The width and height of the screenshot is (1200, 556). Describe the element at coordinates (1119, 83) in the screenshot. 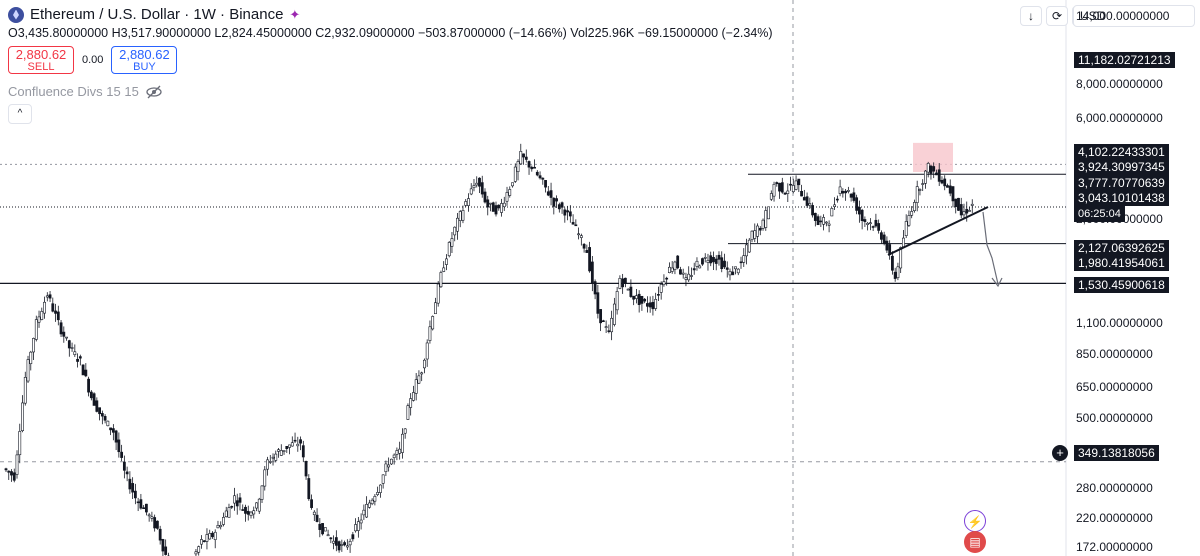

I see `price-axis-label: 8,000.00000000` at that location.